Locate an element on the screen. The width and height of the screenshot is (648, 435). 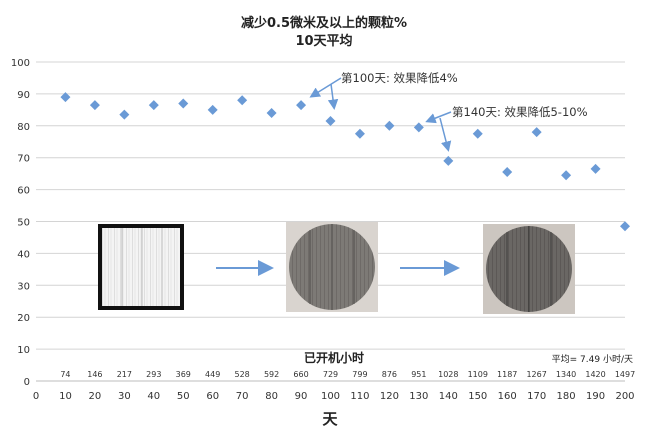
y-tick-label: 70 is located at coordinates (23, 159).